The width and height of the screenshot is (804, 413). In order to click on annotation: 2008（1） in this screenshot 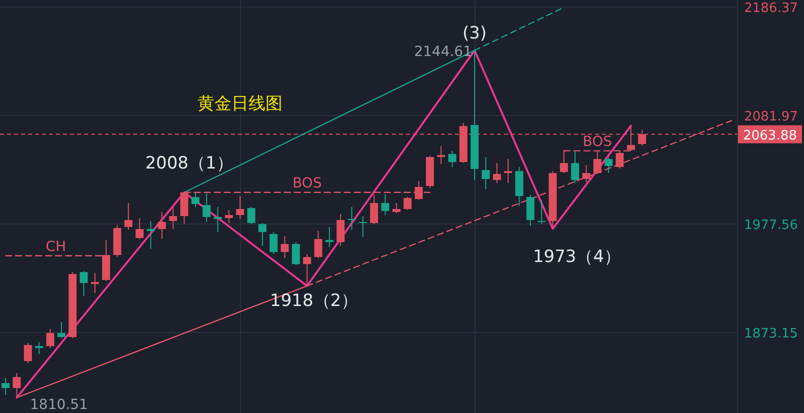, I will do `click(189, 163)`.